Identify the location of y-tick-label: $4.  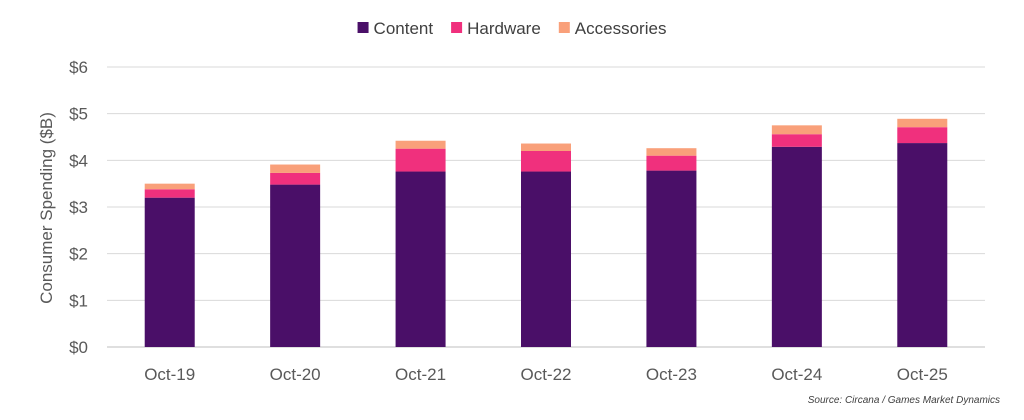
(78, 160).